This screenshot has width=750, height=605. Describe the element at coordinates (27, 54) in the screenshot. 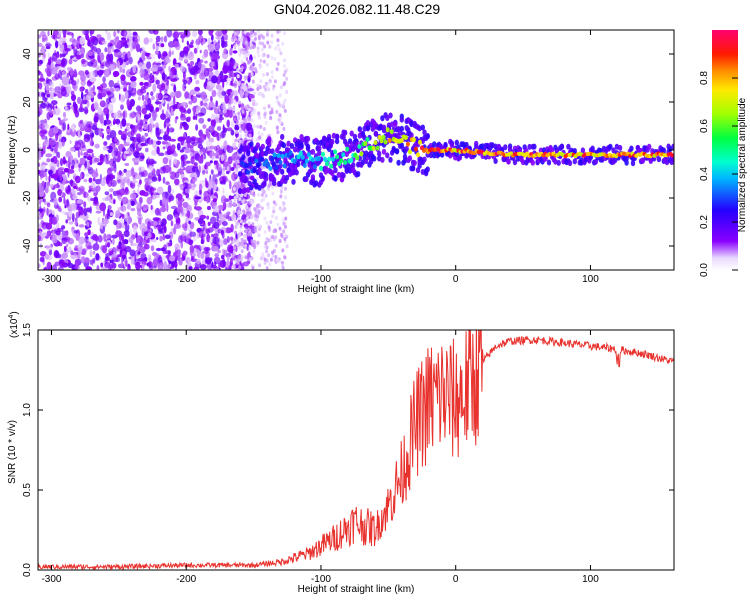

I see `y-tick-label: 40` at that location.